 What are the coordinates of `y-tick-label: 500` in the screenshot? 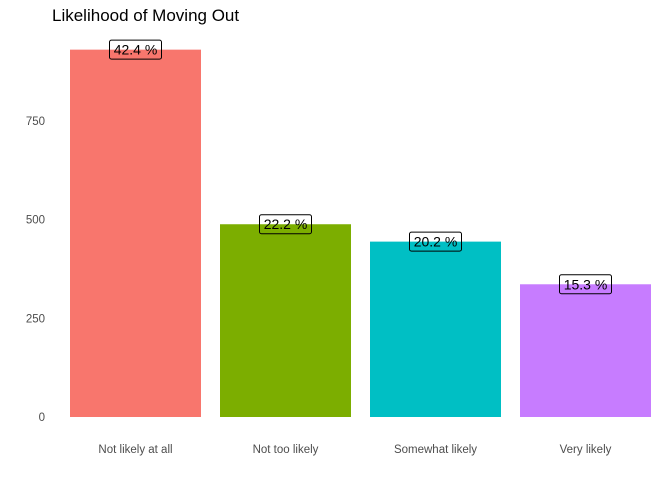 It's located at (35, 221).